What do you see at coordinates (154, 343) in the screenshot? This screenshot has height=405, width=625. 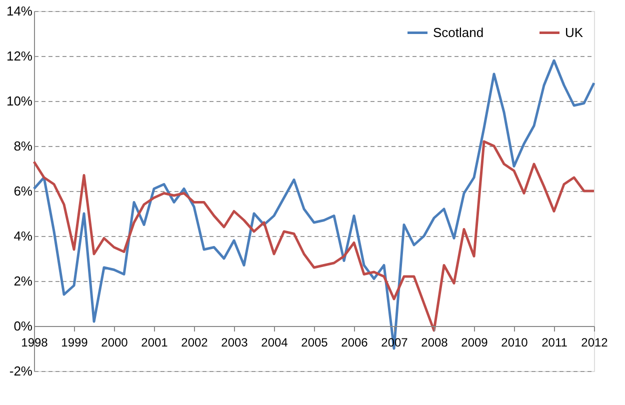 I see `x-tick-label: 2001` at bounding box center [154, 343].